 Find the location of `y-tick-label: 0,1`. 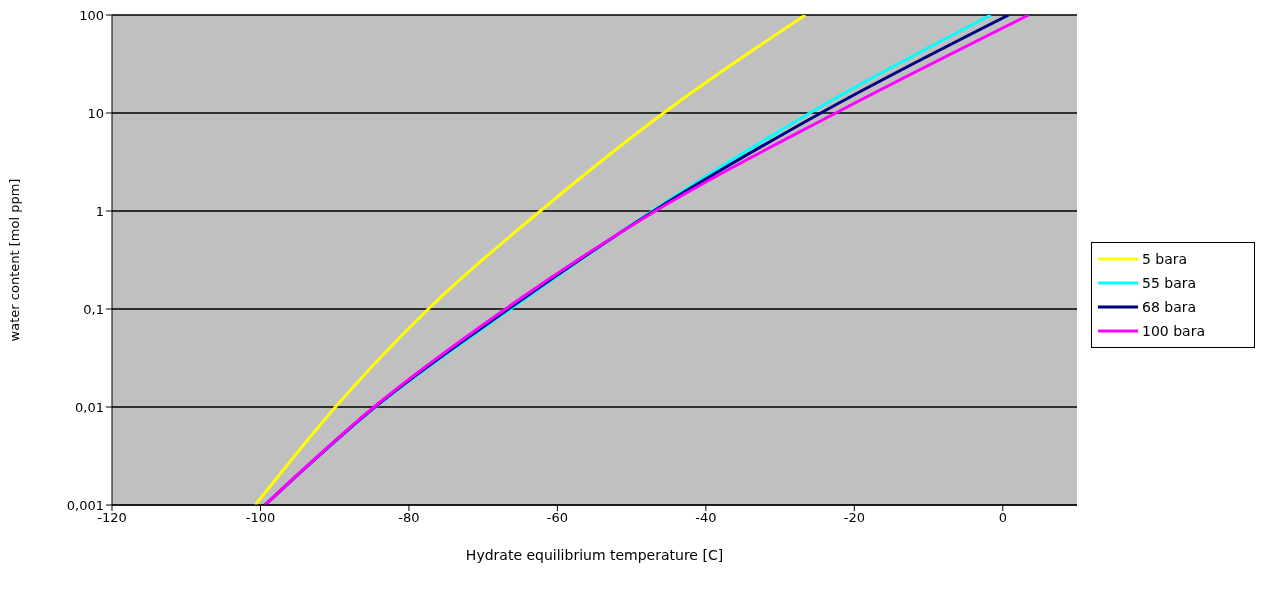

y-tick-label: 0,1 is located at coordinates (93, 309).